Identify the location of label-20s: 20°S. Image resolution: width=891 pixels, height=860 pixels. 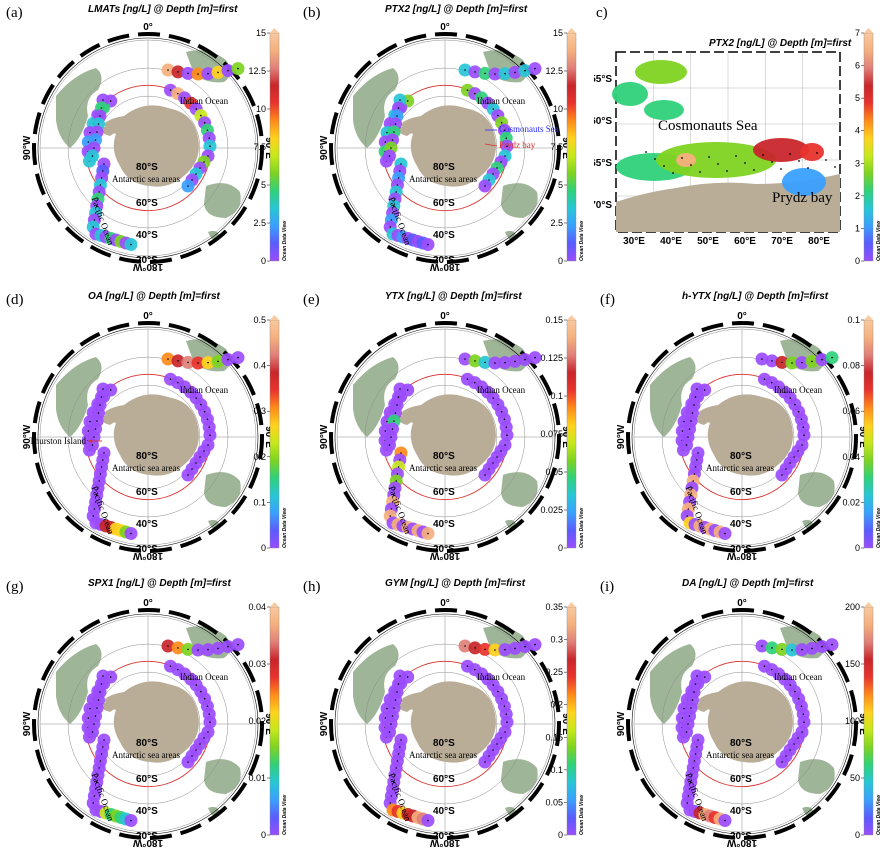
(444, 836).